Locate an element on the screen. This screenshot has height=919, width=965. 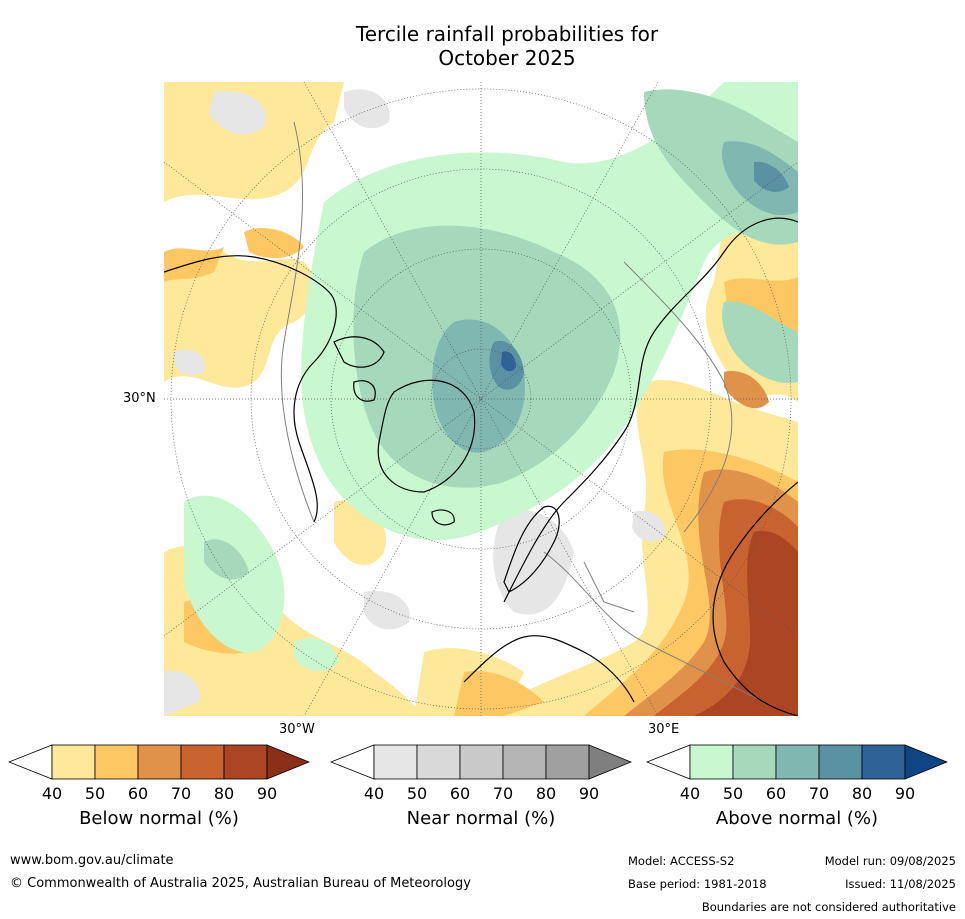
legend-below-normal: 40 50 60 70 80 90 Below normal (%) is located at coordinates (159, 789).